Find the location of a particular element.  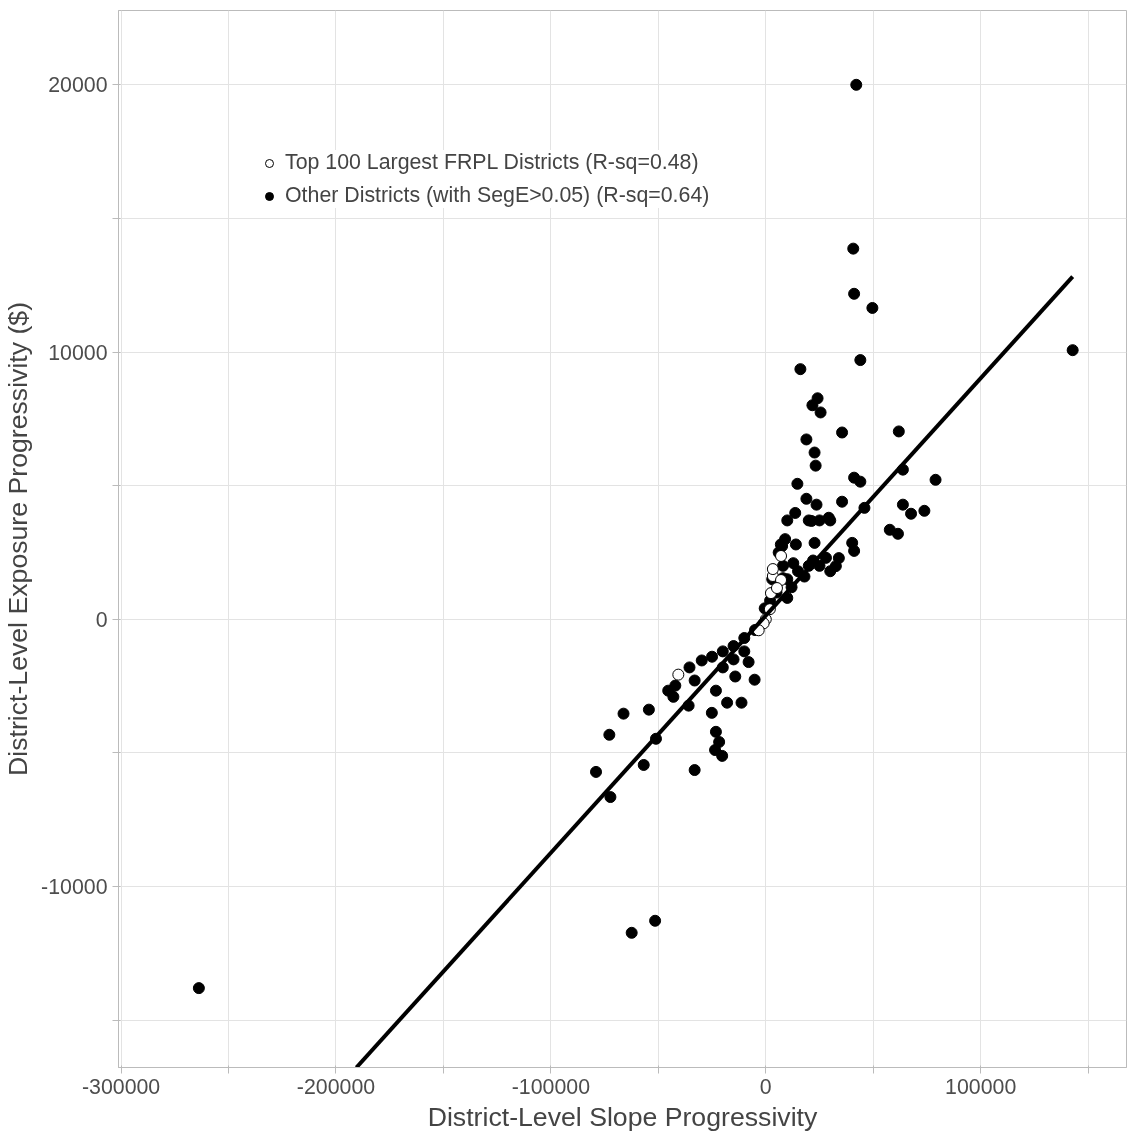

y-tick-label: 20000 is located at coordinates (78, 85).